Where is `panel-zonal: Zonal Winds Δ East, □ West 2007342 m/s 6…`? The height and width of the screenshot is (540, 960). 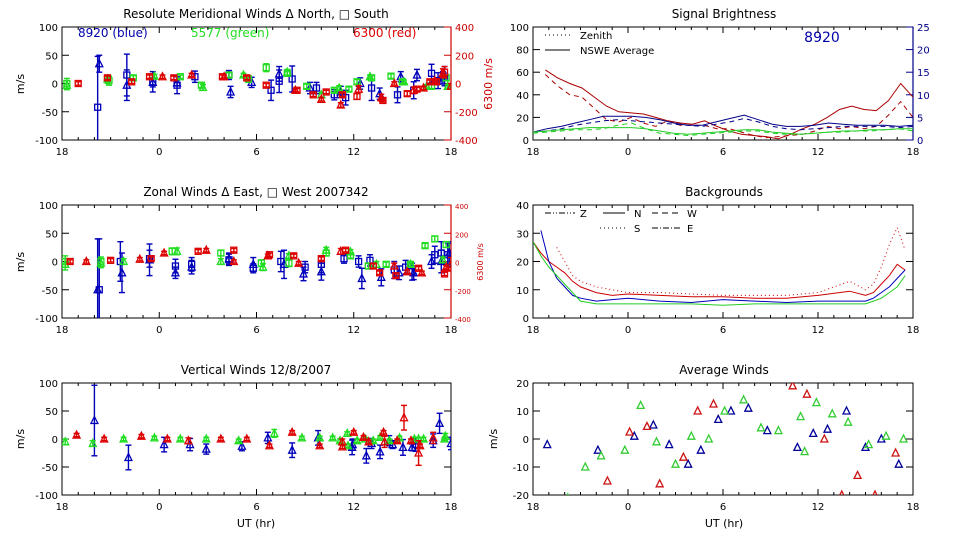
panel-zonal: Zonal Winds Δ East, □ West 2007342 m/s 6… is located at coordinates (249, 260).